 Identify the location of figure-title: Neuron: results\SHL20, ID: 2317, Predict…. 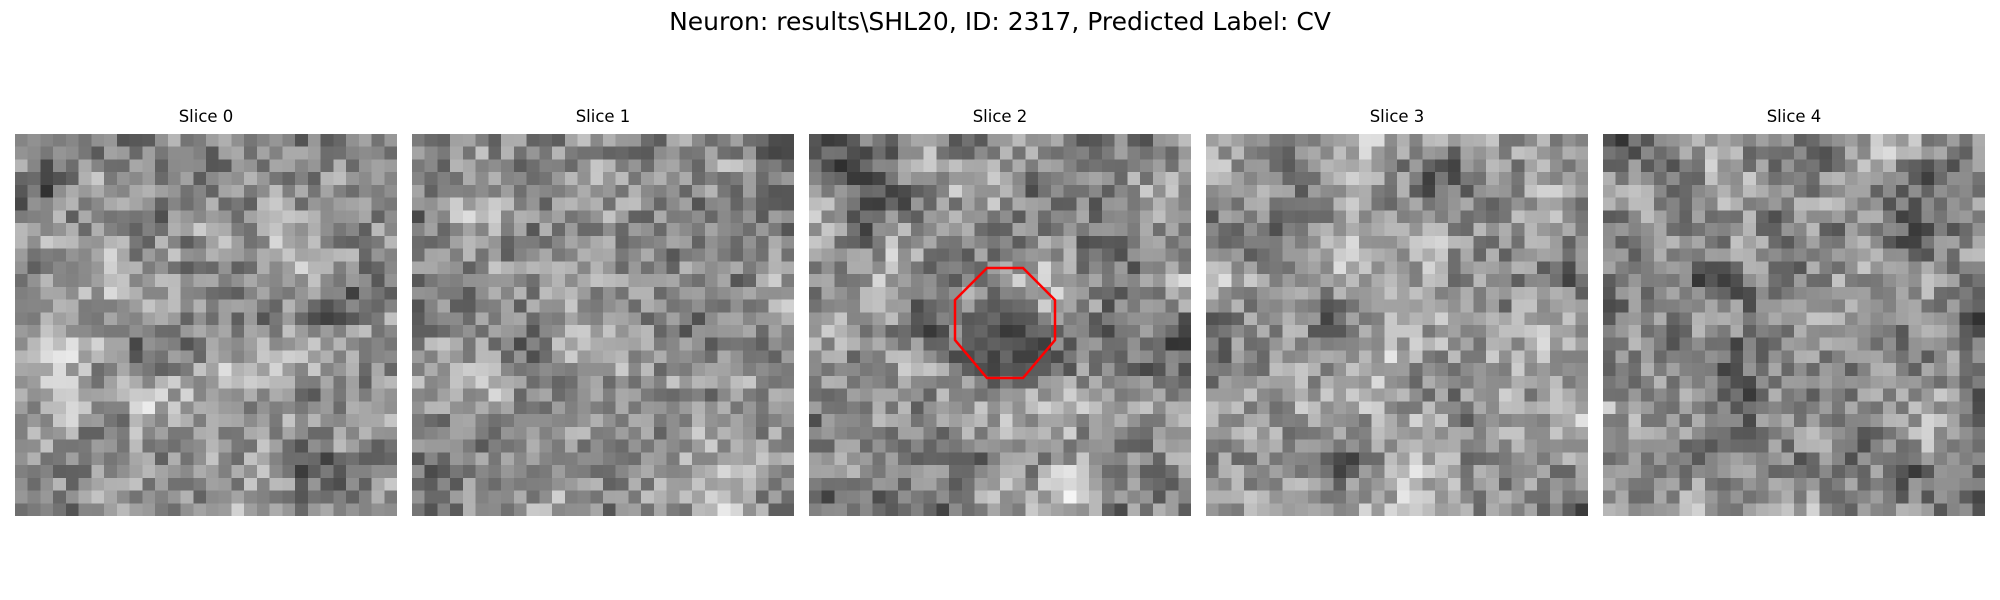
(1000, 22).